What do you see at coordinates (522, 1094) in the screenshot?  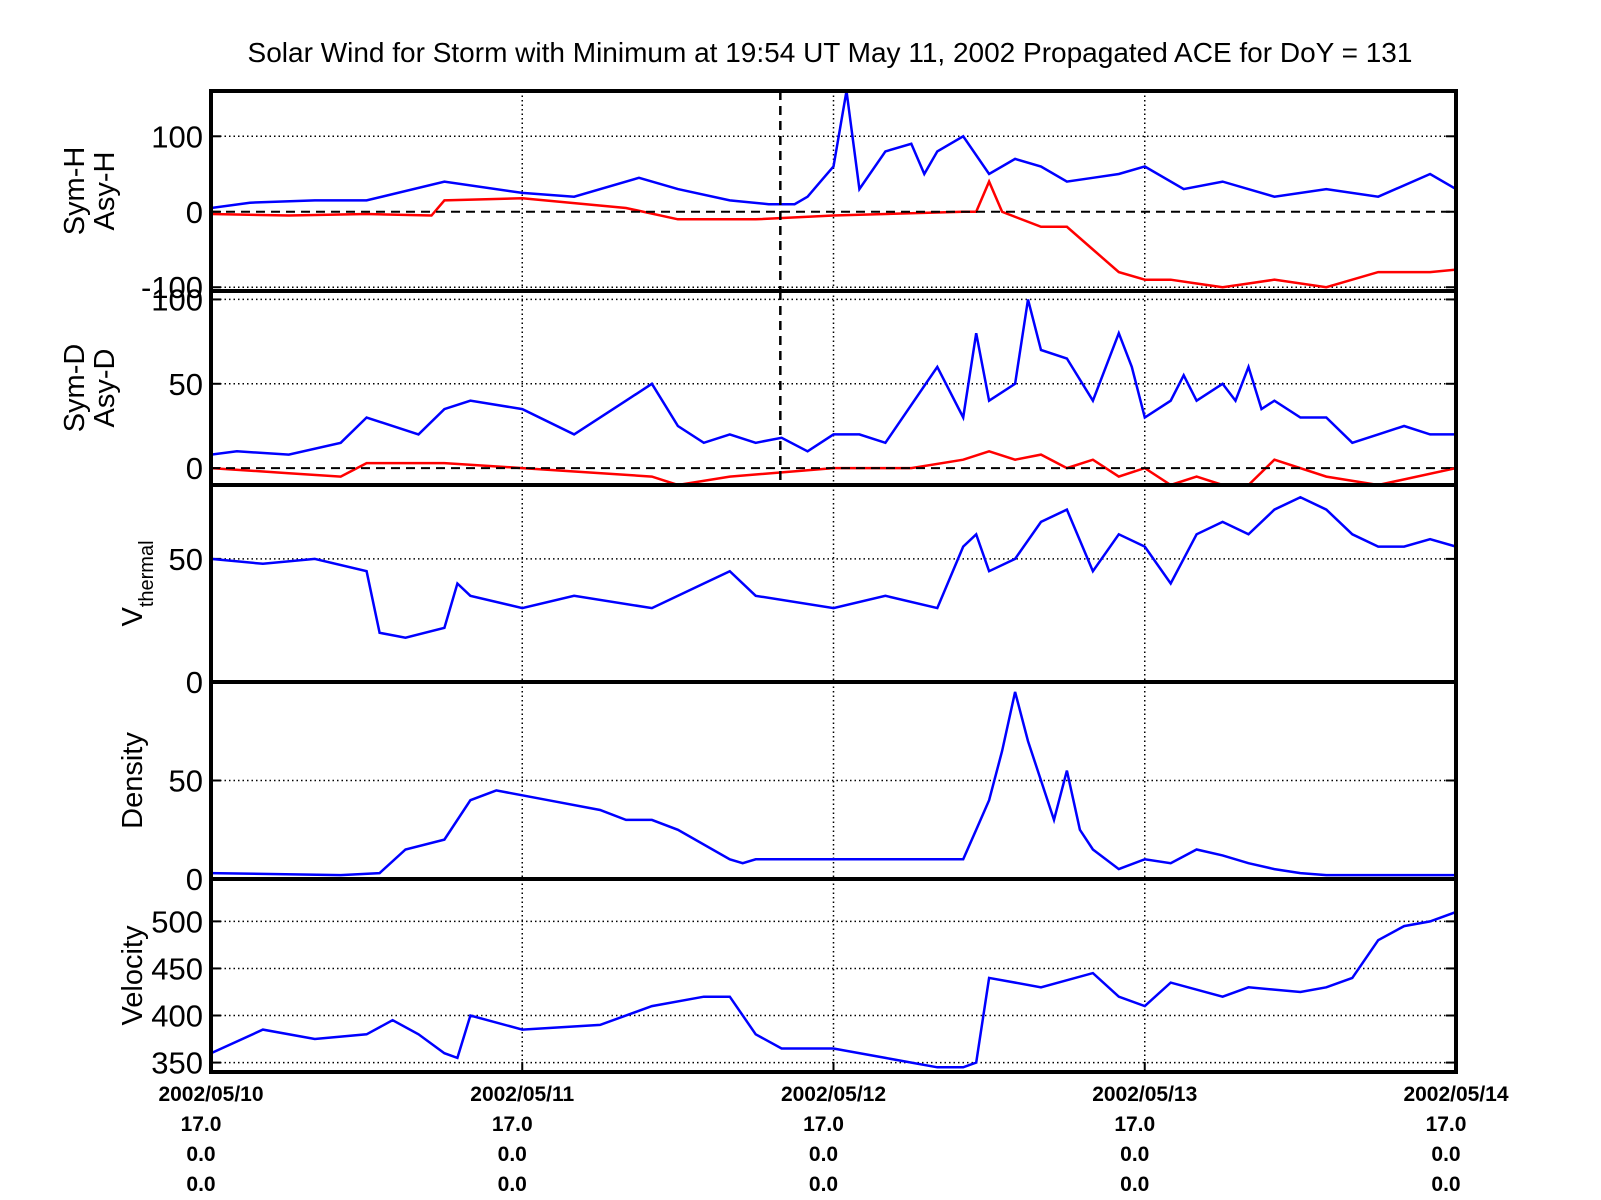 I see `x-tick-date: 2002/05/11` at bounding box center [522, 1094].